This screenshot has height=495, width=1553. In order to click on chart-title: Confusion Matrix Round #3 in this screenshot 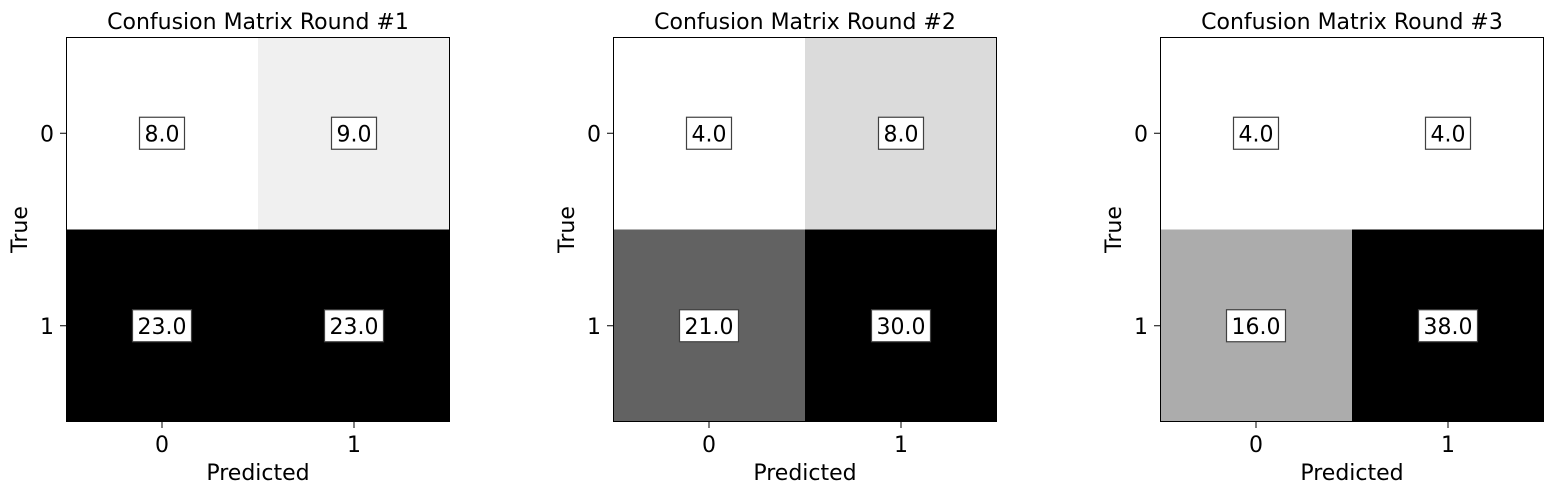, I will do `click(1352, 22)`.